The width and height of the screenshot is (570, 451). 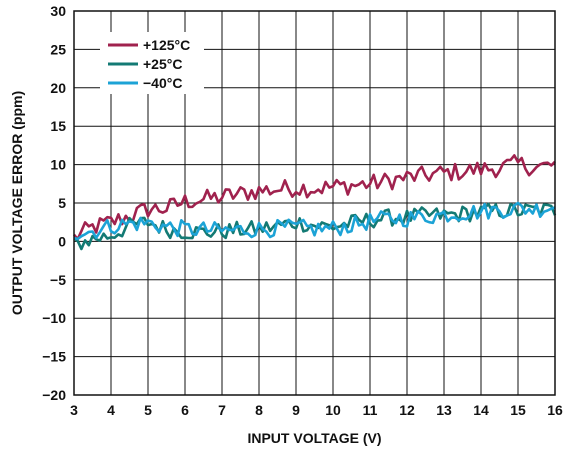 I want to click on x-tick-label: 6, so click(x=185, y=410).